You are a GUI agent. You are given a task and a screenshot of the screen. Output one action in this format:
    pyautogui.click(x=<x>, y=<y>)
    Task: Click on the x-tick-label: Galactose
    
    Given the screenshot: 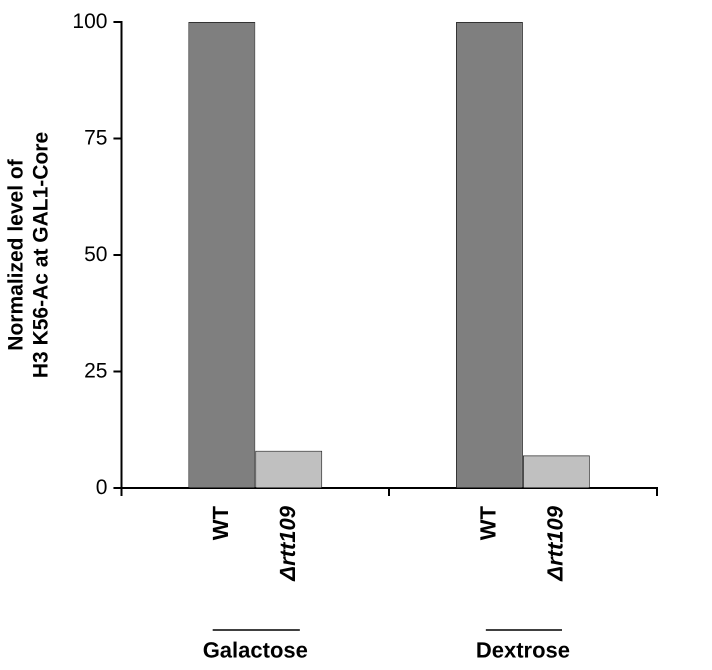 What is the action you would take?
    pyautogui.click(x=255, y=649)
    